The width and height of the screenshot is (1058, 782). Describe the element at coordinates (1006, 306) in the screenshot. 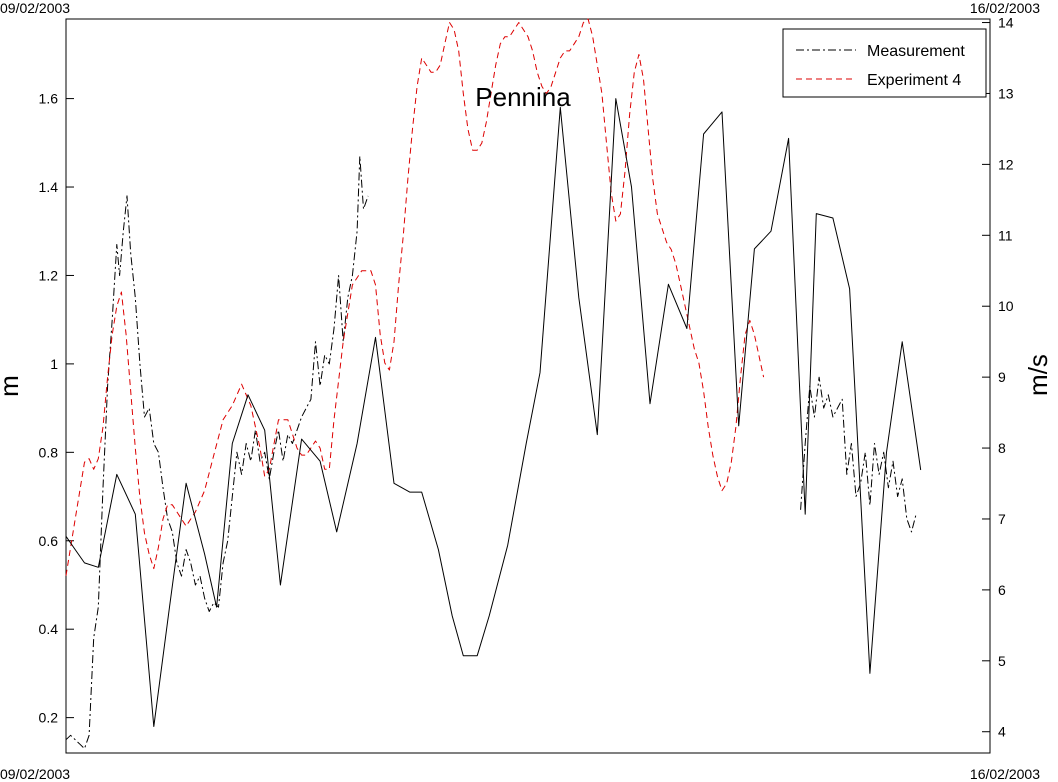

I see `right-tick-label: 10` at that location.